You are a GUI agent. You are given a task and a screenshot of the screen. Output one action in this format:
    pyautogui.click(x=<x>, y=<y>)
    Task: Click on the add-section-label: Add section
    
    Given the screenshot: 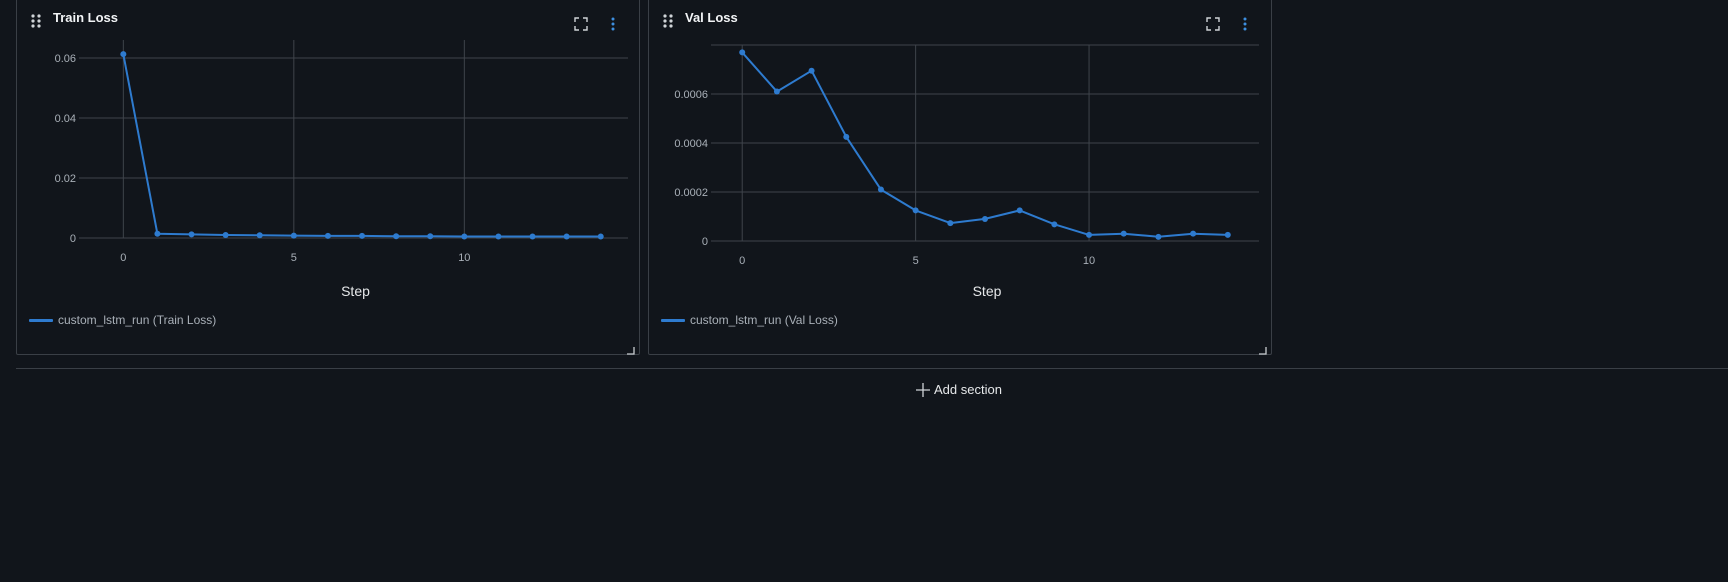 What is the action you would take?
    pyautogui.click(x=968, y=389)
    